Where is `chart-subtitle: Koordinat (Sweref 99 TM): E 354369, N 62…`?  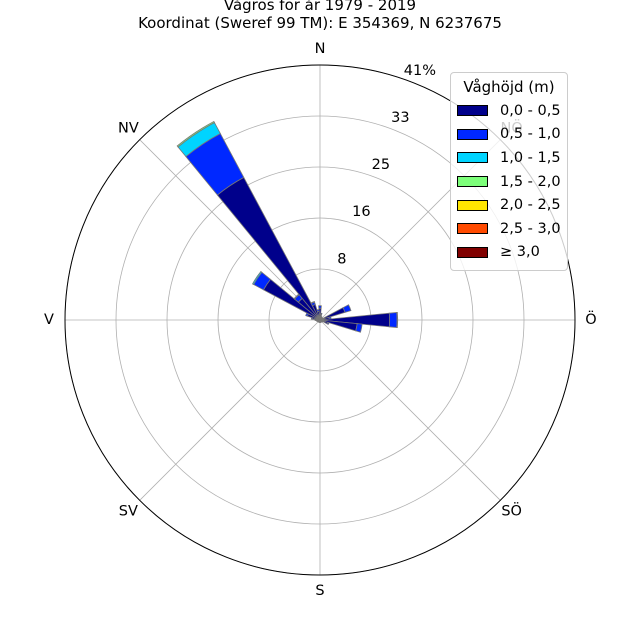
chart-subtitle: Koordinat (Sweref 99 TM): E 354369, N 62… is located at coordinates (320, 23).